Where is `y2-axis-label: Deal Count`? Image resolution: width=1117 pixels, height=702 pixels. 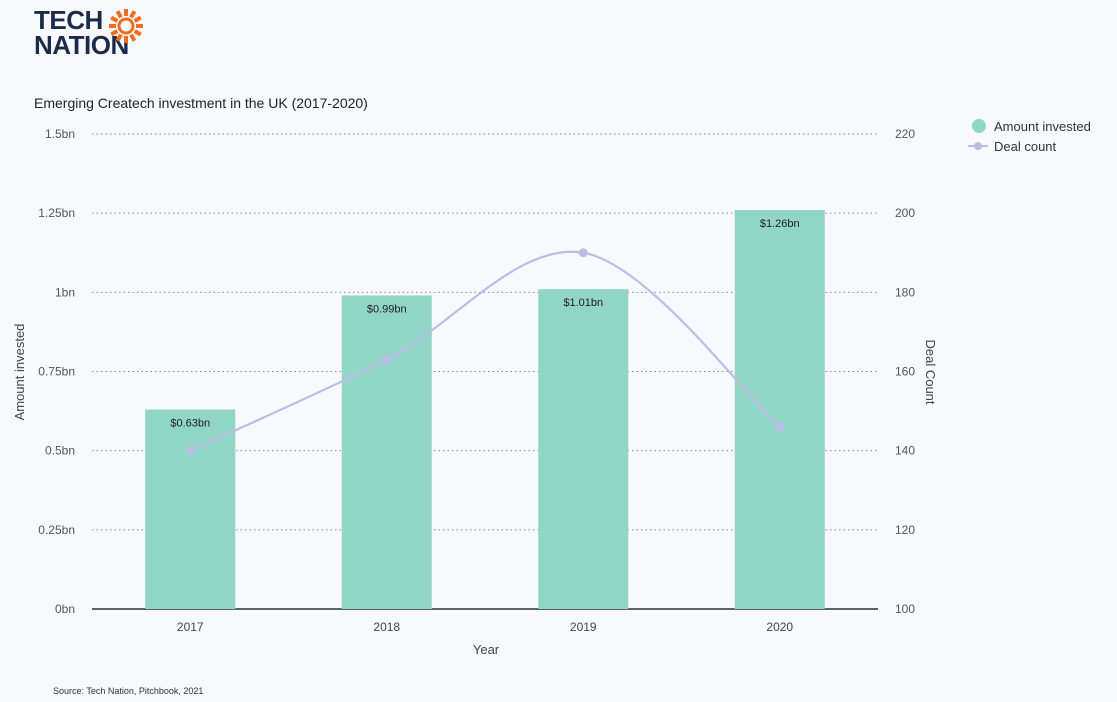 y2-axis-label: Deal Count is located at coordinates (930, 371).